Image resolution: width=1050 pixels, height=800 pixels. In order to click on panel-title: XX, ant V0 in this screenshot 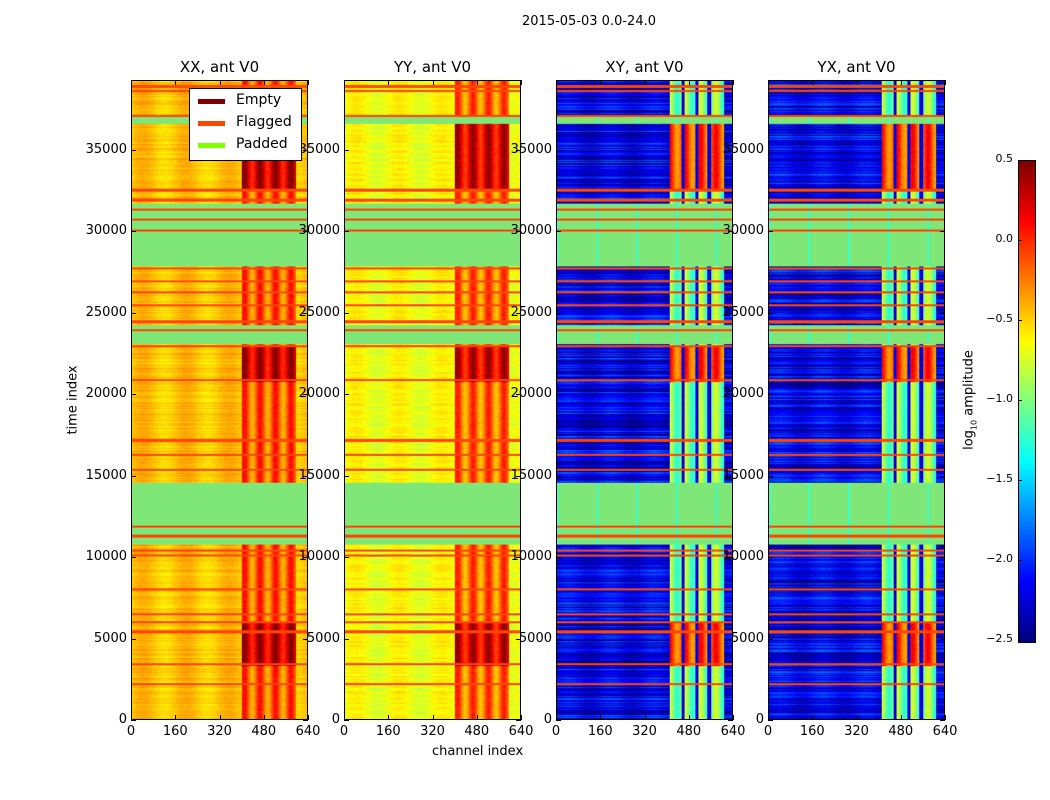, I will do `click(219, 67)`.